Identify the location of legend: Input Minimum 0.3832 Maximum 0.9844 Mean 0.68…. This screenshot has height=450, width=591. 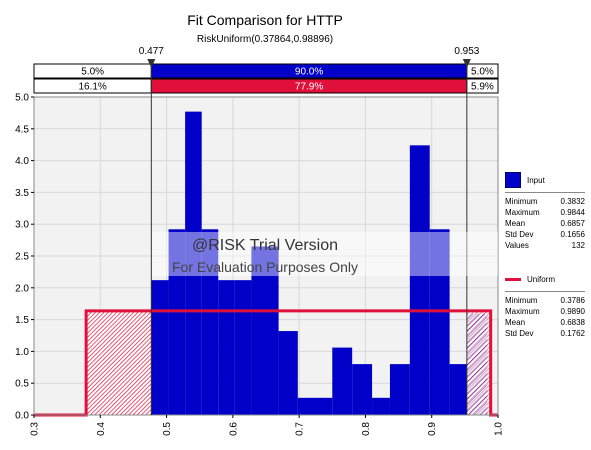
(545, 255).